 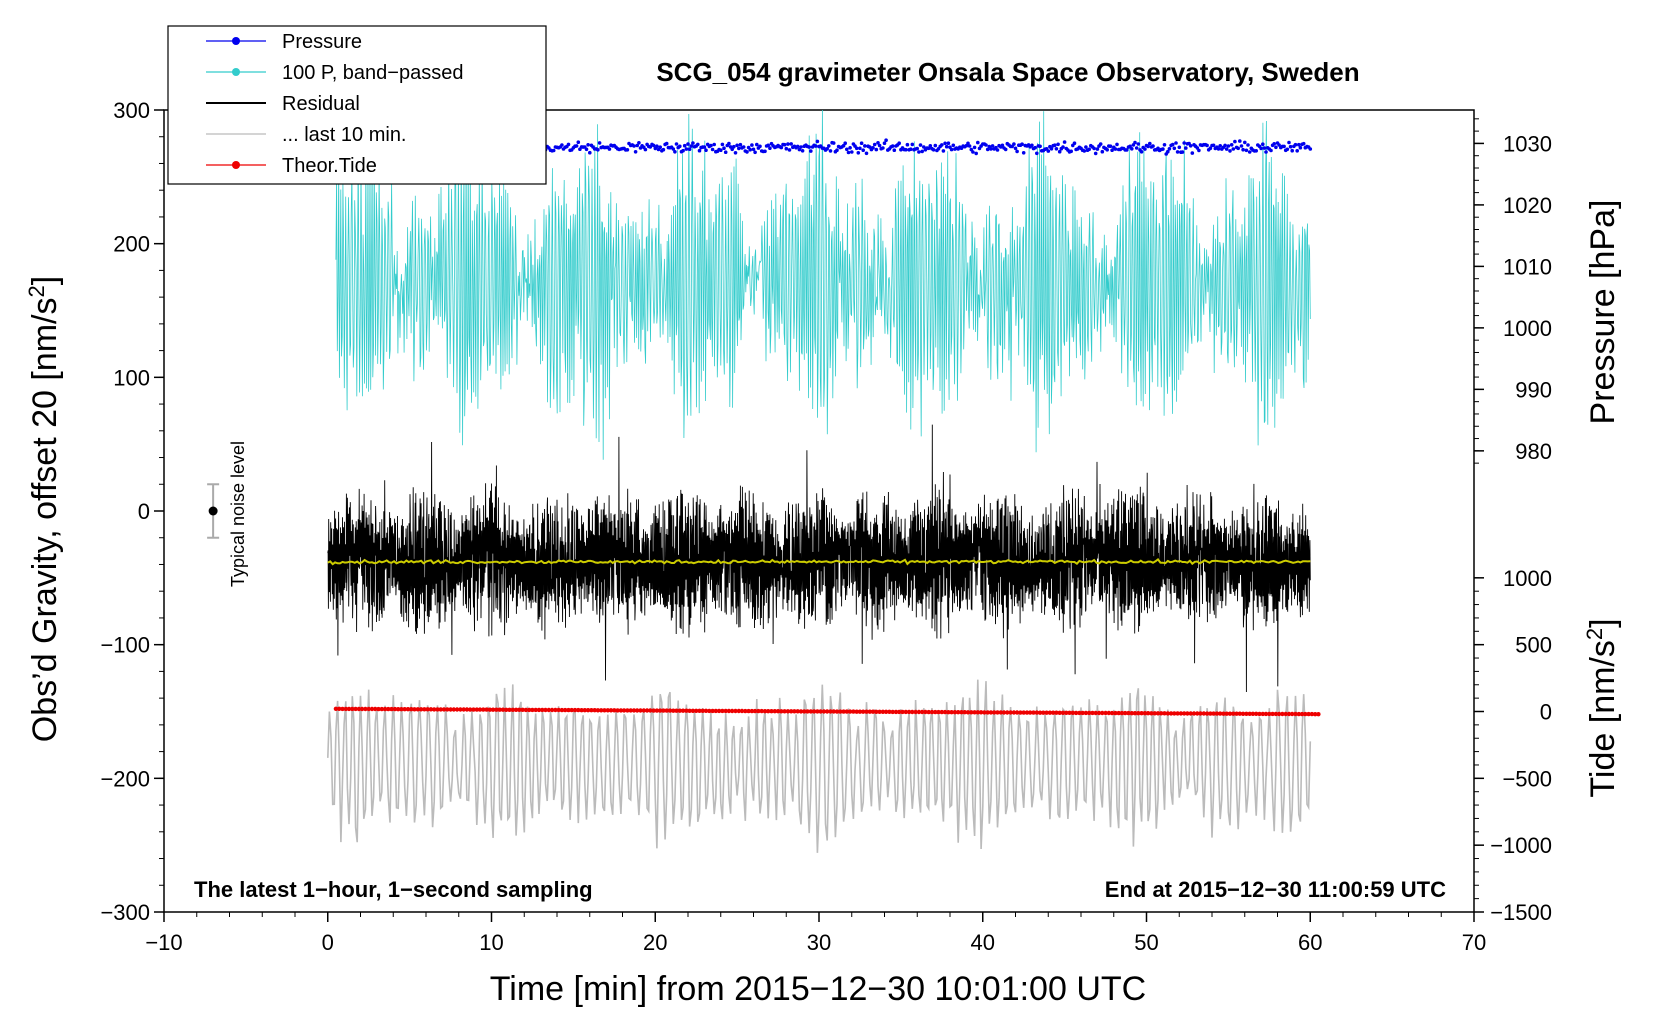 I want to click on y-axis-pressure: 980 990 1000 1010 1020 1030, so click(x=1513, y=291).